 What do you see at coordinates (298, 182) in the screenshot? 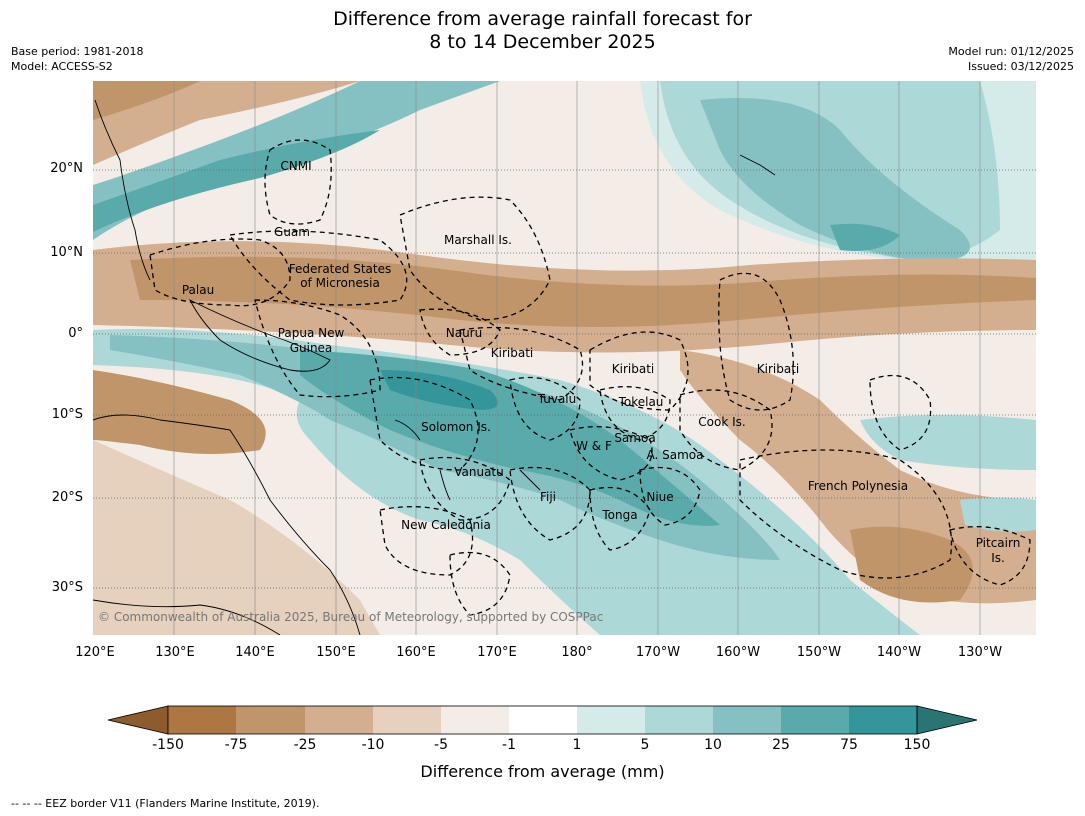
I see `eez-cnmi` at bounding box center [298, 182].